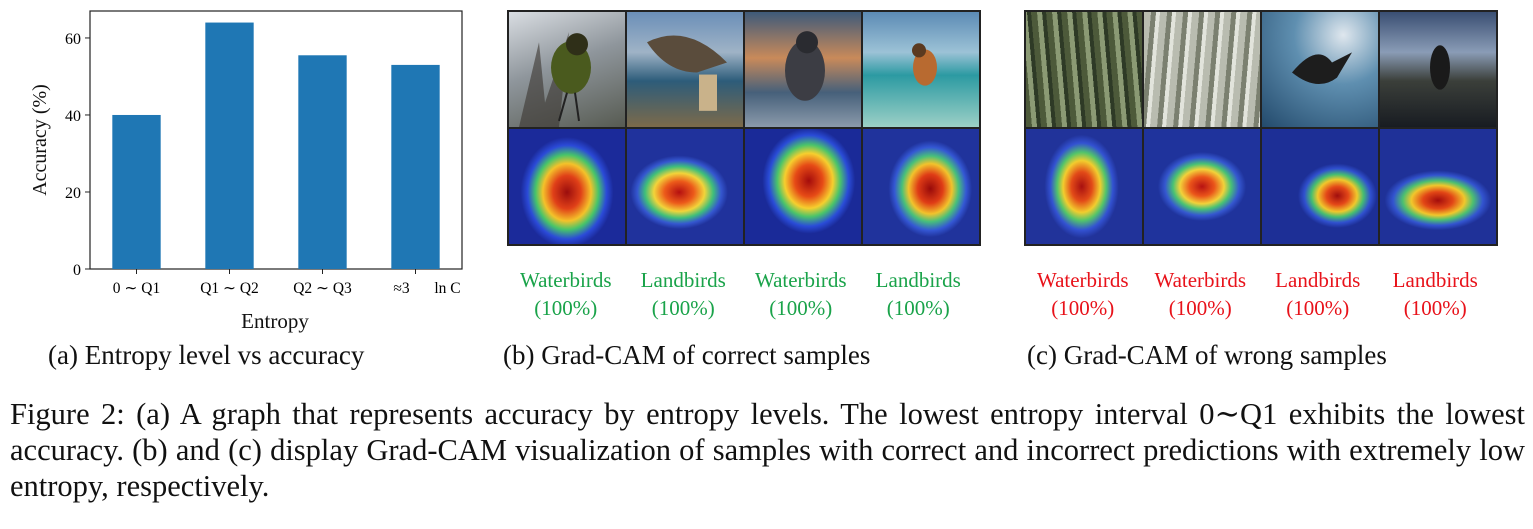 The image size is (1533, 529). What do you see at coordinates (401, 288) in the screenshot?
I see `x-tick-label: ≈3` at bounding box center [401, 288].